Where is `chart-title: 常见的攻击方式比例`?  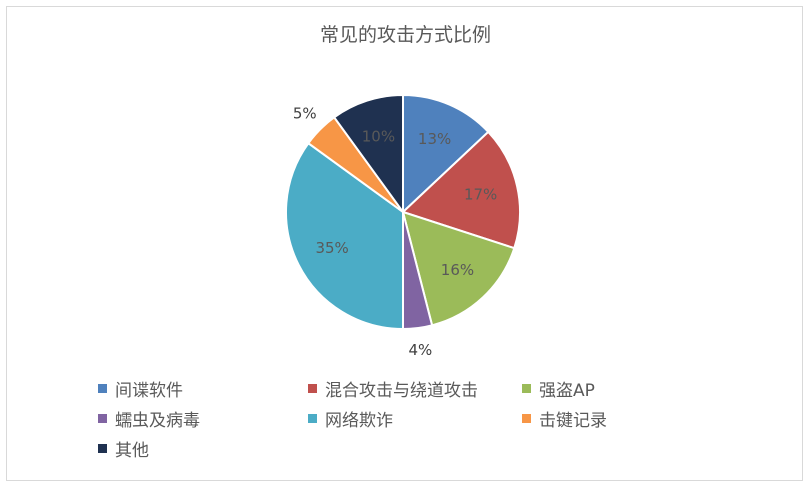 chart-title: 常见的攻击方式比例 is located at coordinates (405, 35).